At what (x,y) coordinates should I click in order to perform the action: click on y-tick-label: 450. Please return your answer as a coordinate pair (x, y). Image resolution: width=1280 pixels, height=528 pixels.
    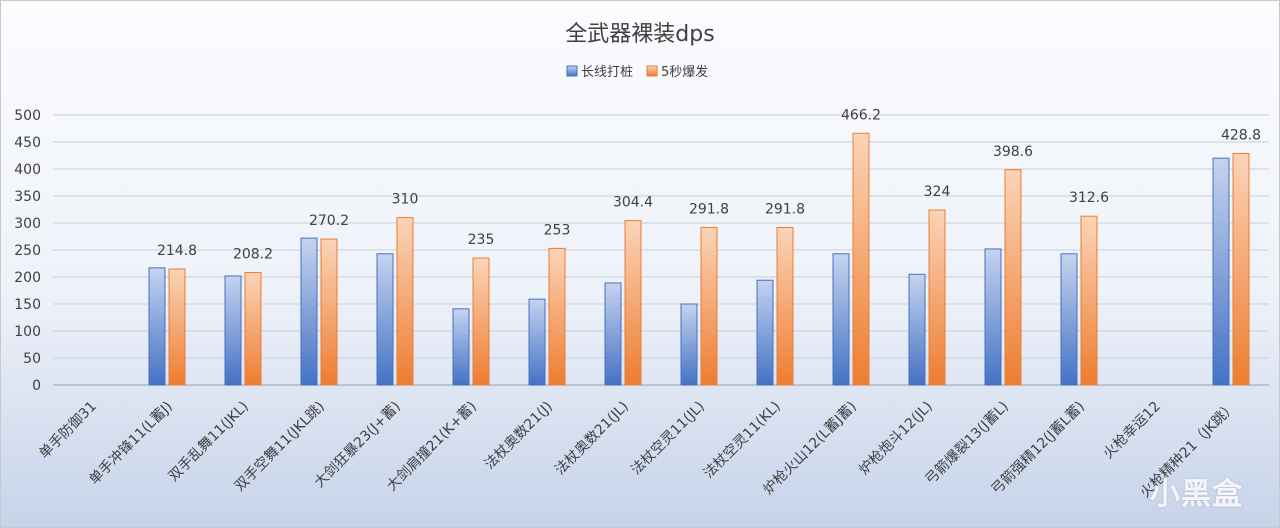
    Looking at the image, I should click on (27, 143).